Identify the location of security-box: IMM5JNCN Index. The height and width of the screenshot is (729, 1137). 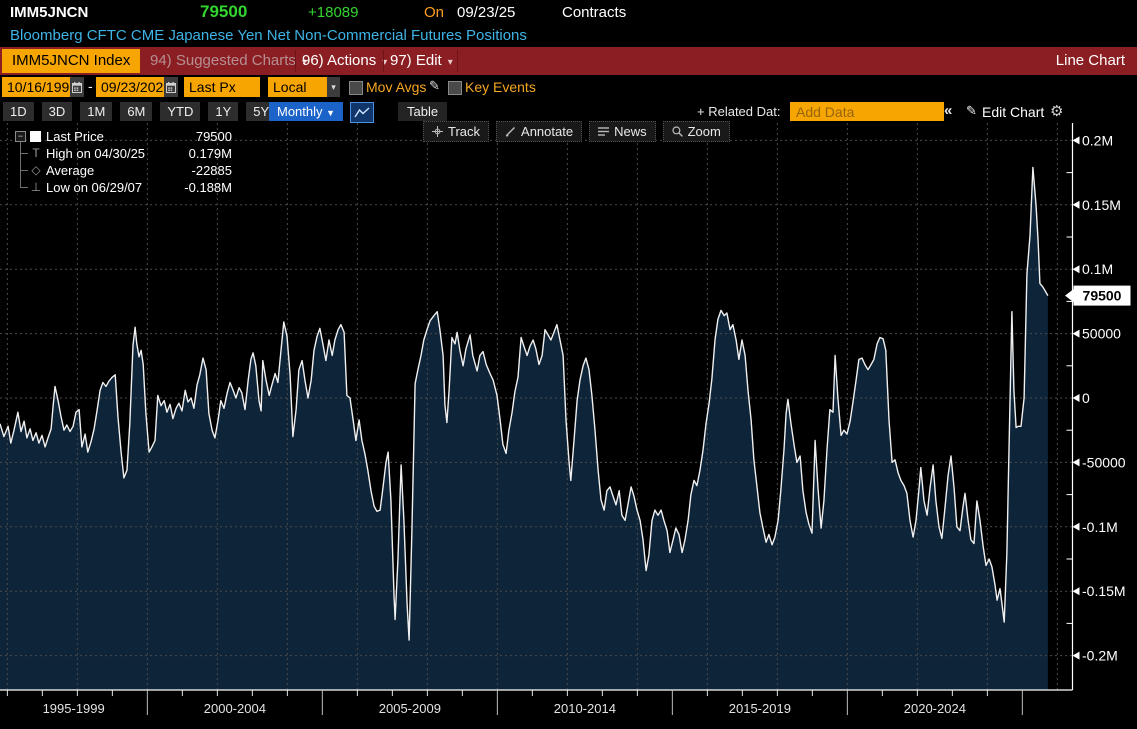
(71, 61).